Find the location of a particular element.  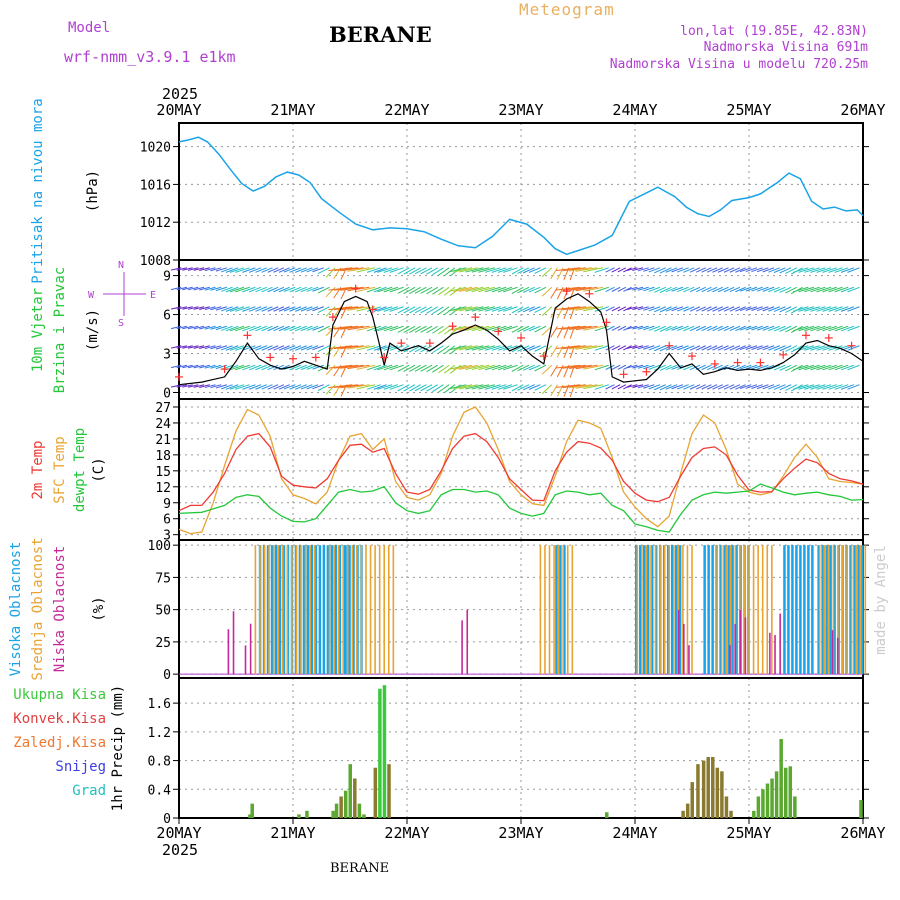

x-tick-label-bottom: 22MAY is located at coordinates (406, 833).